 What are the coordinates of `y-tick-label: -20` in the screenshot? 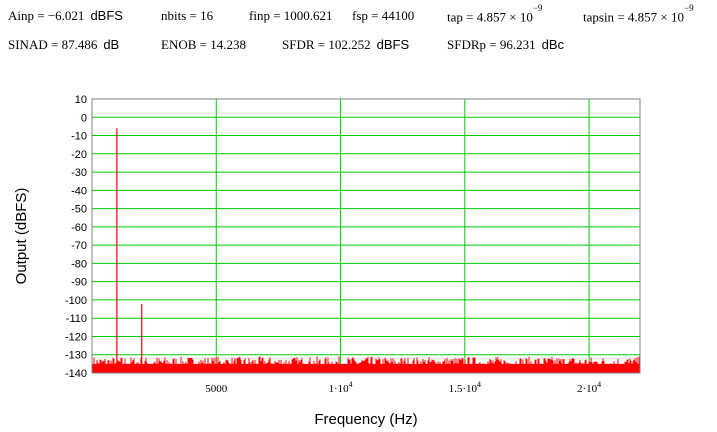 It's located at (79, 155).